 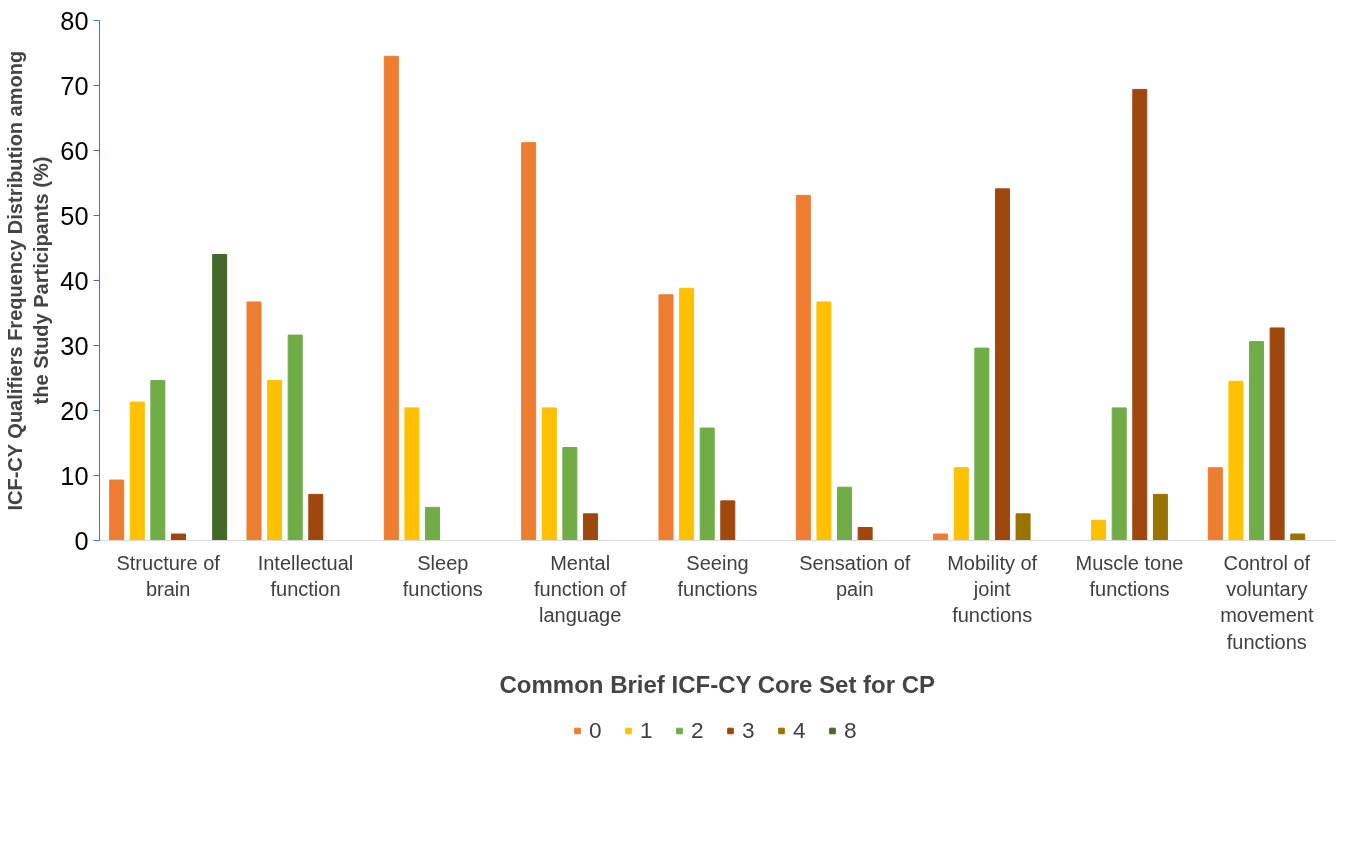 What do you see at coordinates (580, 589) in the screenshot?
I see `x-tick-label: Mental function of language` at bounding box center [580, 589].